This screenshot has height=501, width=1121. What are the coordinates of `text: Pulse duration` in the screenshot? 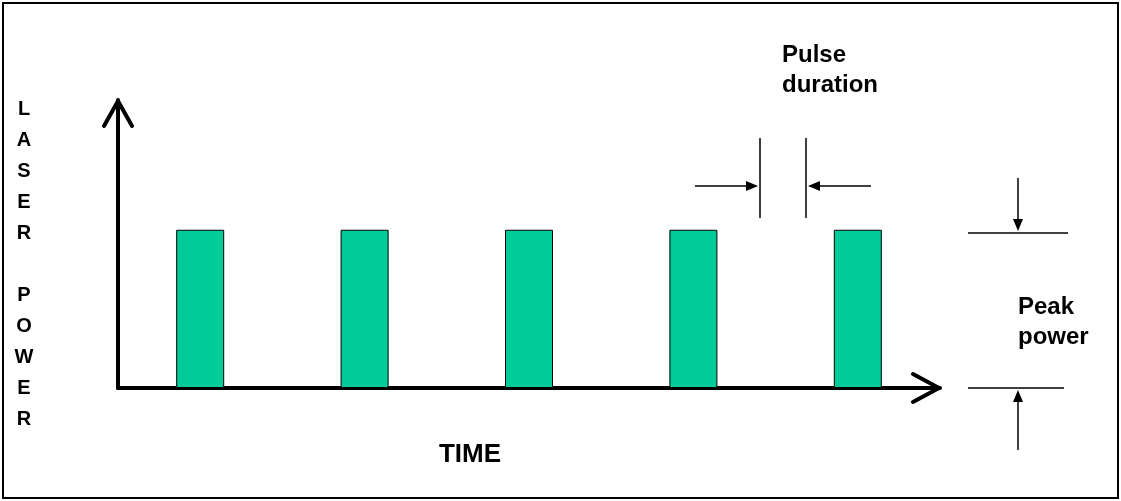 It's located at (830, 68).